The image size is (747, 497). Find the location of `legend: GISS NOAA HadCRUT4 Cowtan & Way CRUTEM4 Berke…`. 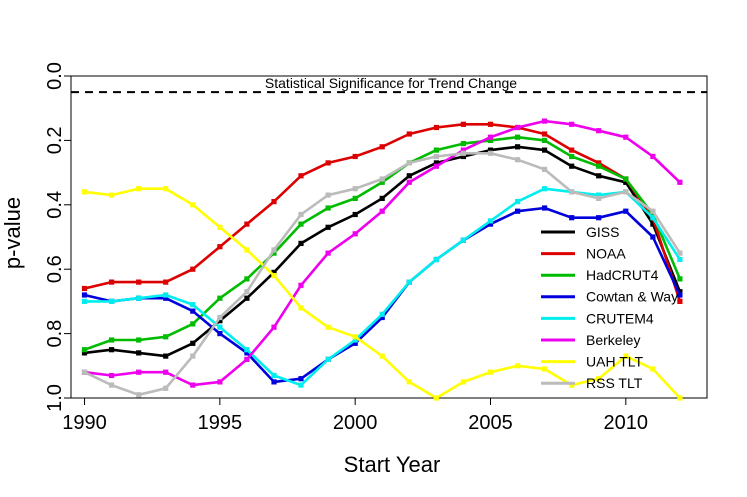

legend: GISS NOAA HadCRUT4 Cowtan & Way CRUTEM4 Berke… is located at coordinates (609, 307).